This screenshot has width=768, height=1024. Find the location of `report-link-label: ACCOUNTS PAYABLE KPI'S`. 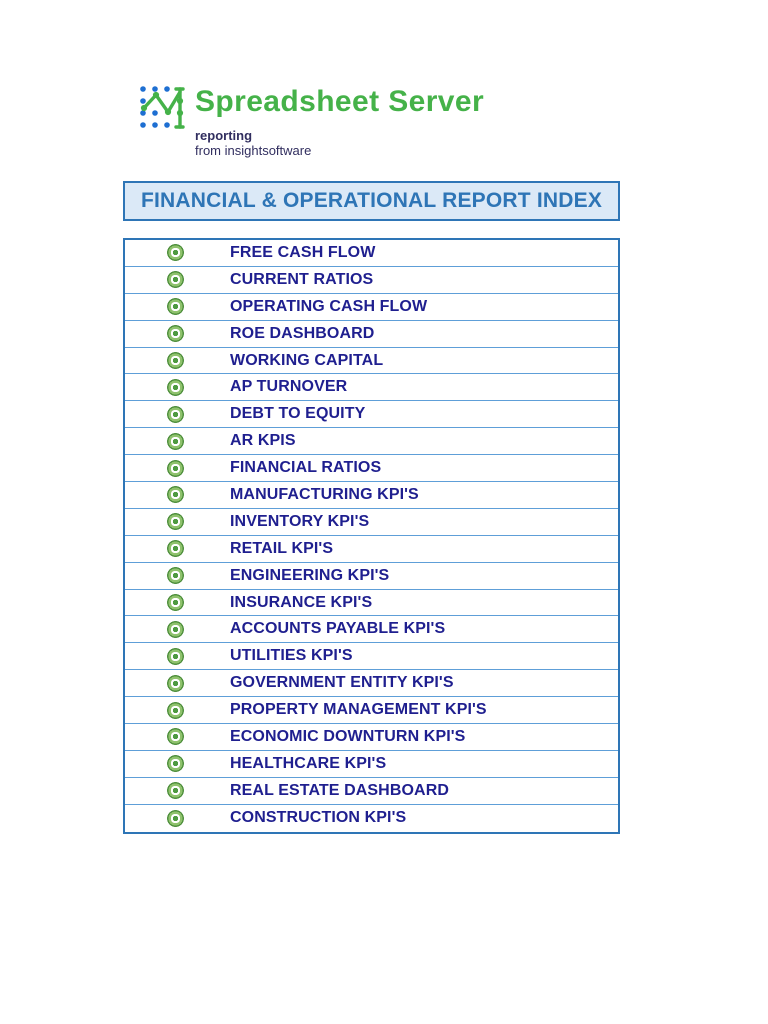

report-link-label: ACCOUNTS PAYABLE KPI'S is located at coordinates (338, 629).